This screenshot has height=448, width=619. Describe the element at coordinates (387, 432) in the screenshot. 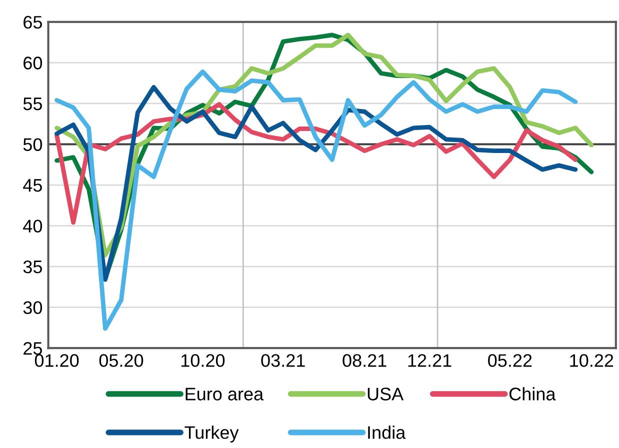

I see `legend-label: India` at that location.